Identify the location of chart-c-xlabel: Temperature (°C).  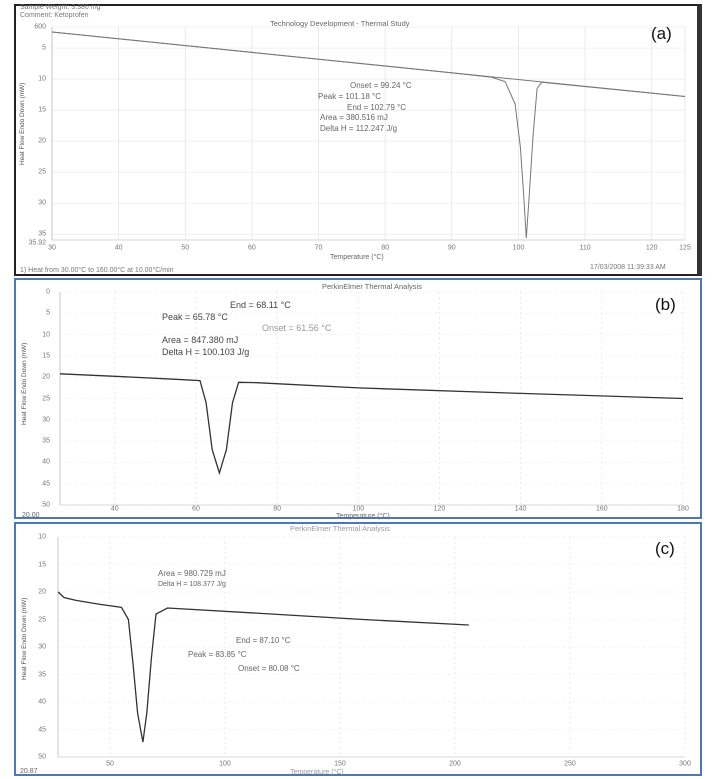
(317, 772).